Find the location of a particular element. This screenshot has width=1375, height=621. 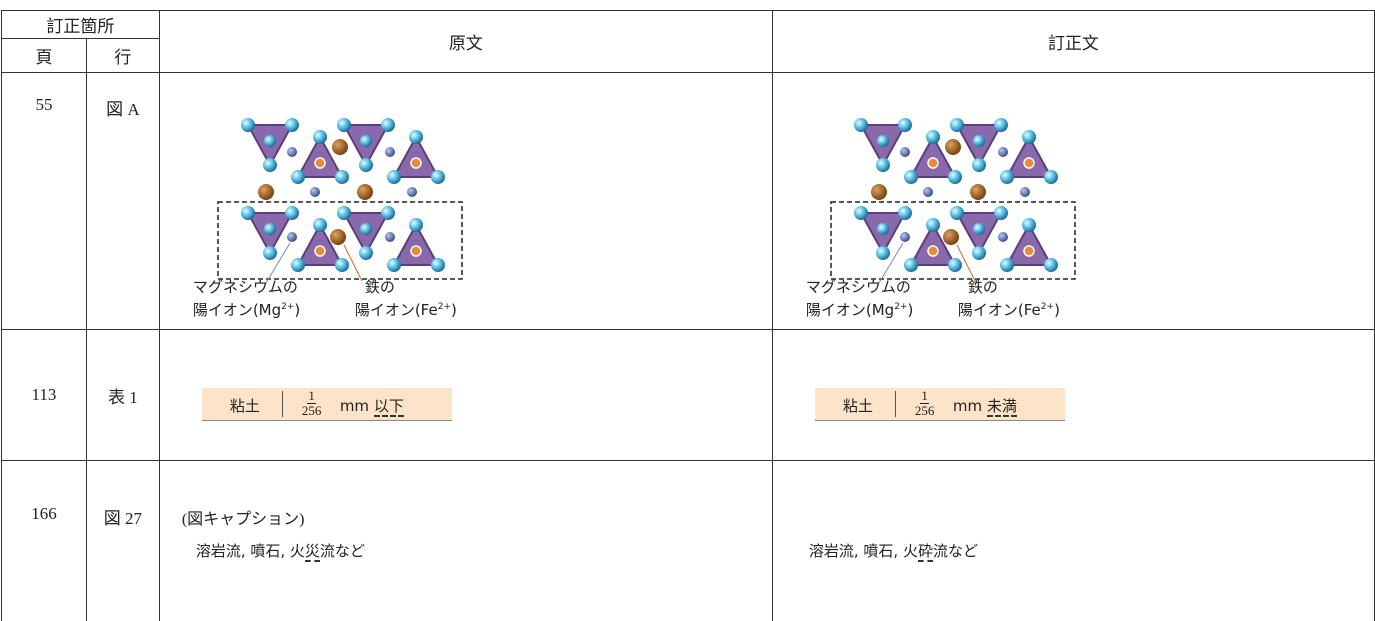

line-ref: 図 27 is located at coordinates (122, 541).